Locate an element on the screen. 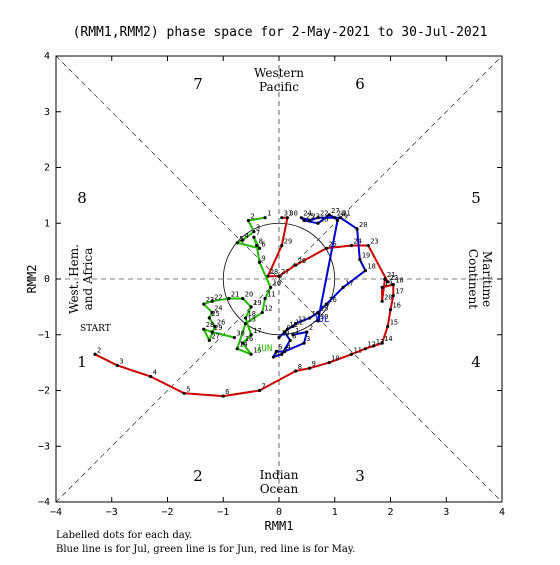  day-label: 7 is located at coordinates (258, 233).